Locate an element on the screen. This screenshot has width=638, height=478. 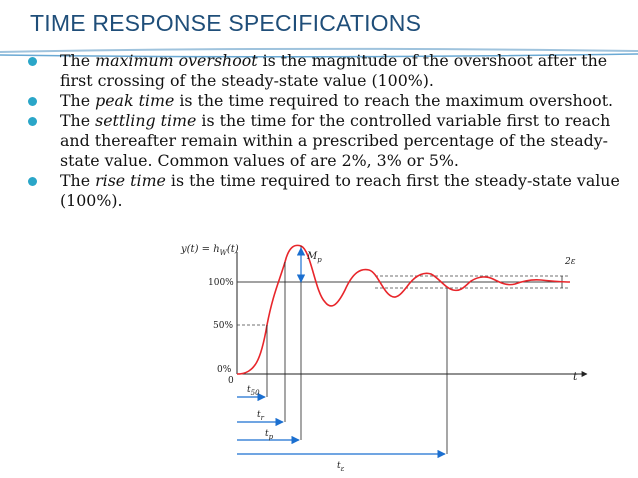
term: rise time is located at coordinates (130, 180).